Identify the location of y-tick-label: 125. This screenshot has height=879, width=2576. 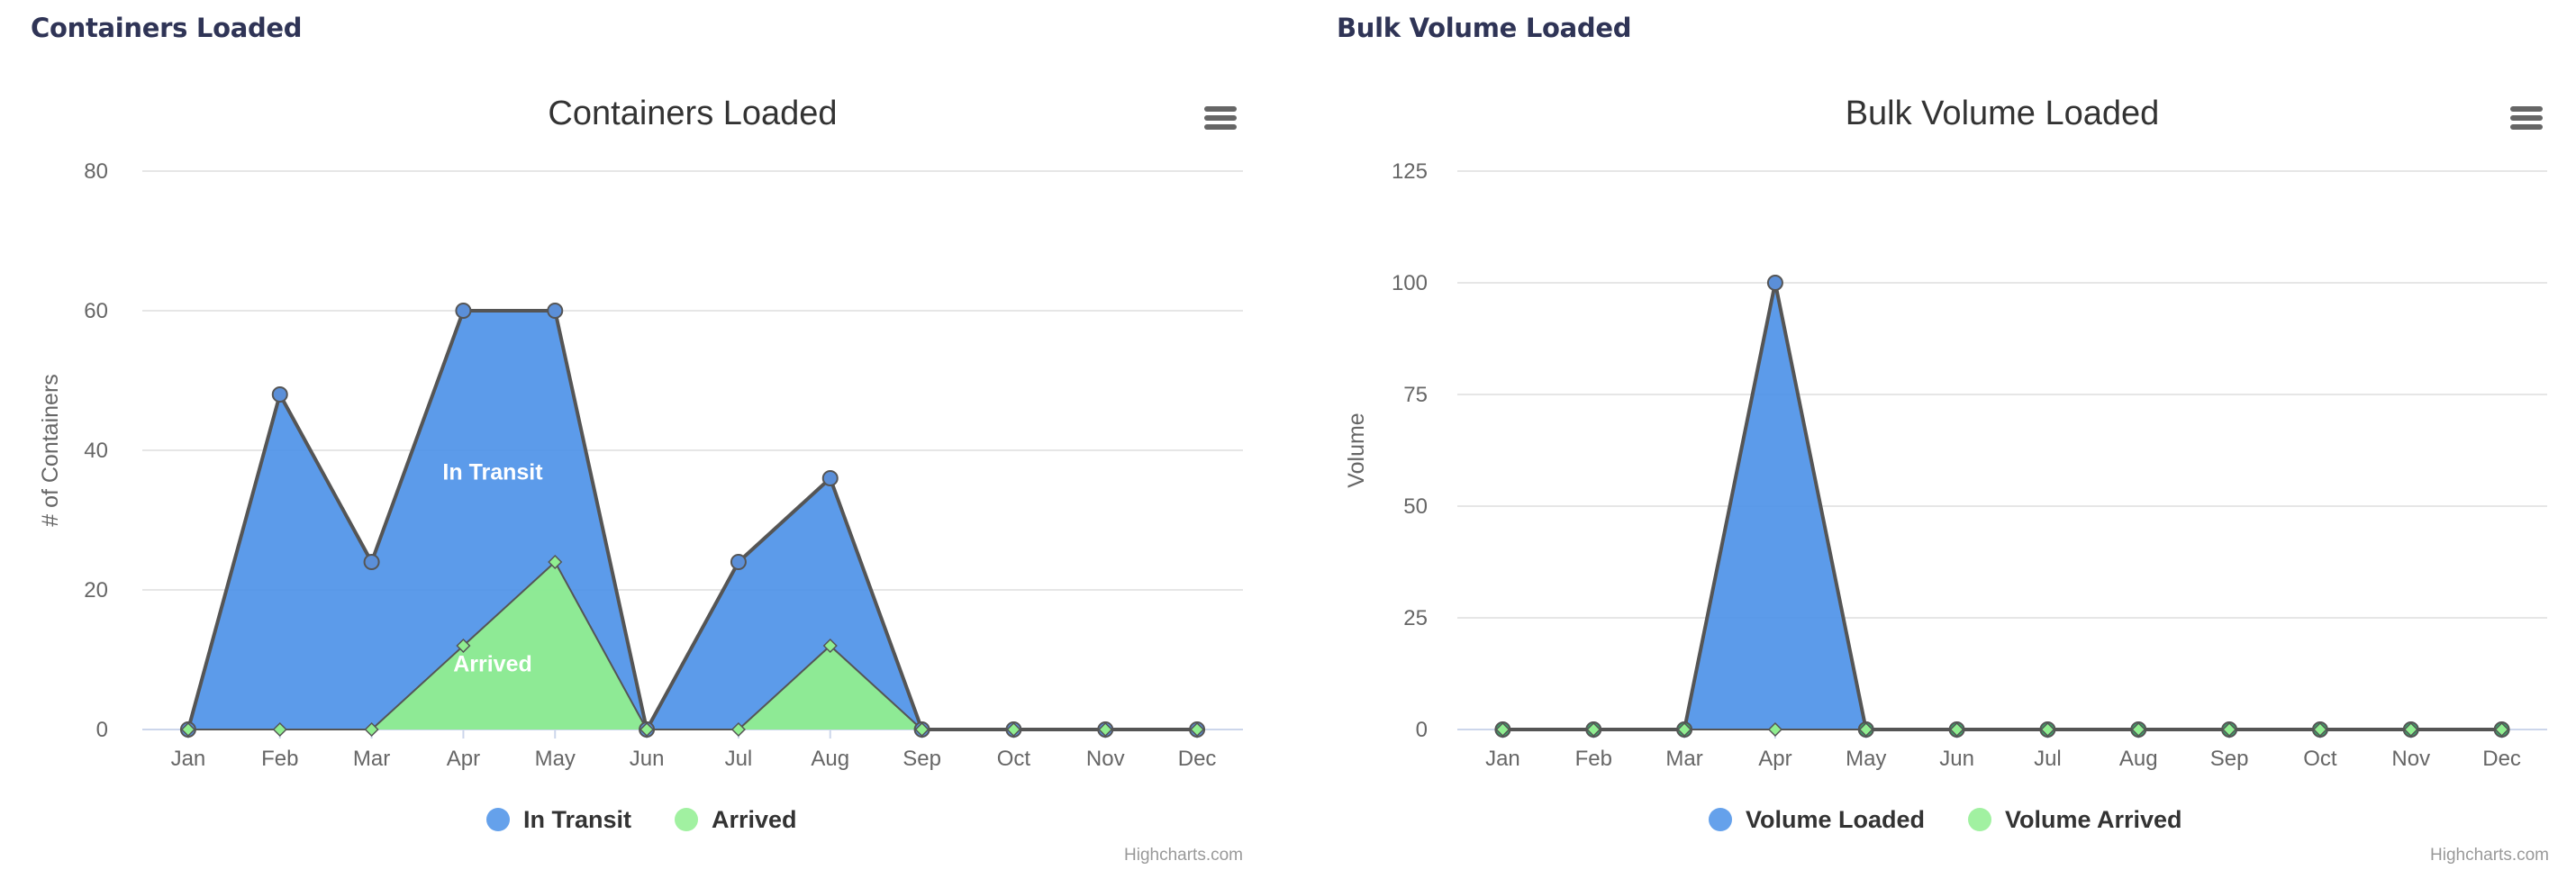
(1410, 171).